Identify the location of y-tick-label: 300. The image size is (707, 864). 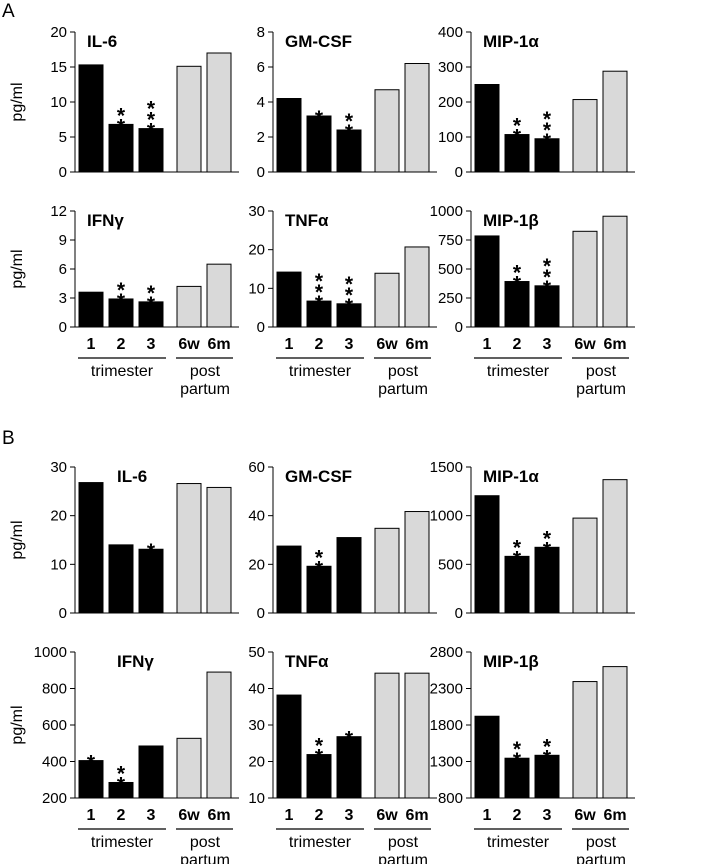
(450, 67).